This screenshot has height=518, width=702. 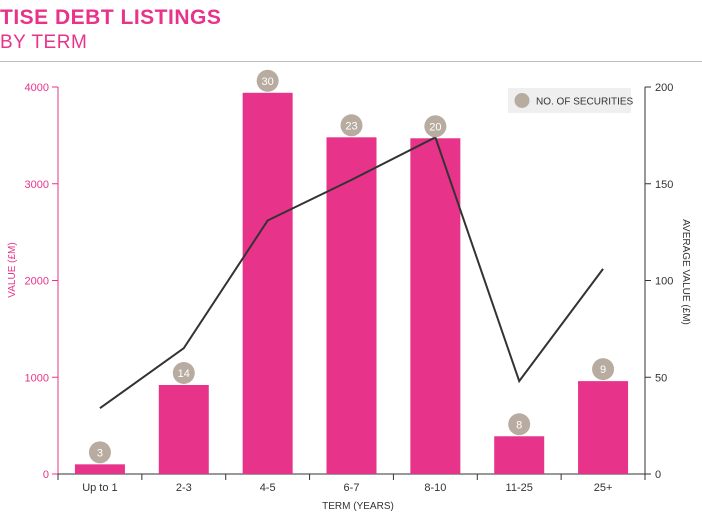 What do you see at coordinates (37, 282) in the screenshot?
I see `y-tick-label: 2000` at bounding box center [37, 282].